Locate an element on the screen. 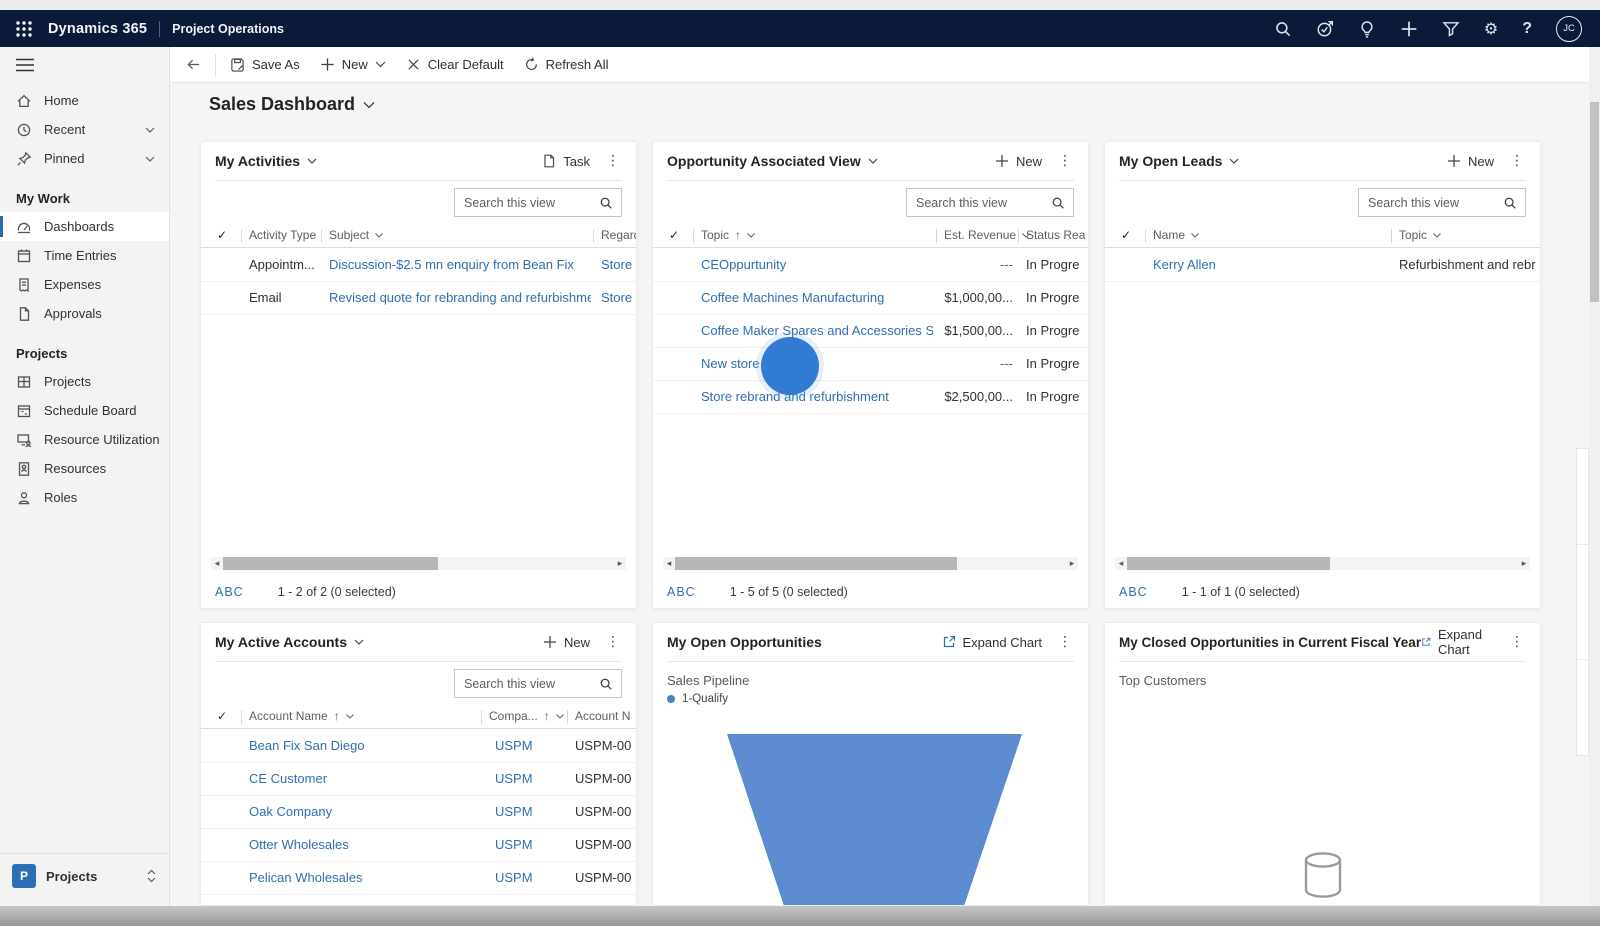  sidebar-item-roles: Roles is located at coordinates (84, 497).